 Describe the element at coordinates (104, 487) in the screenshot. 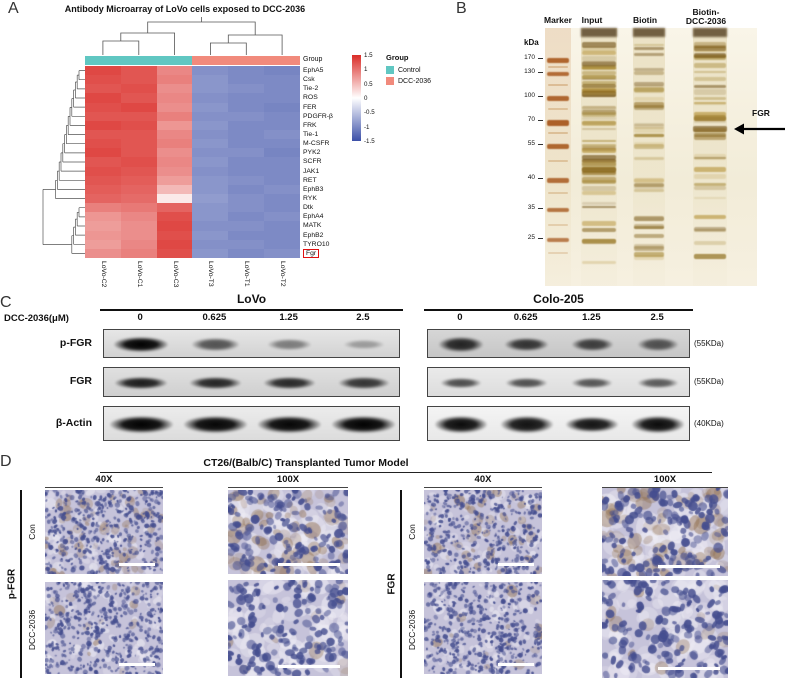

I see `magnification-underline` at that location.